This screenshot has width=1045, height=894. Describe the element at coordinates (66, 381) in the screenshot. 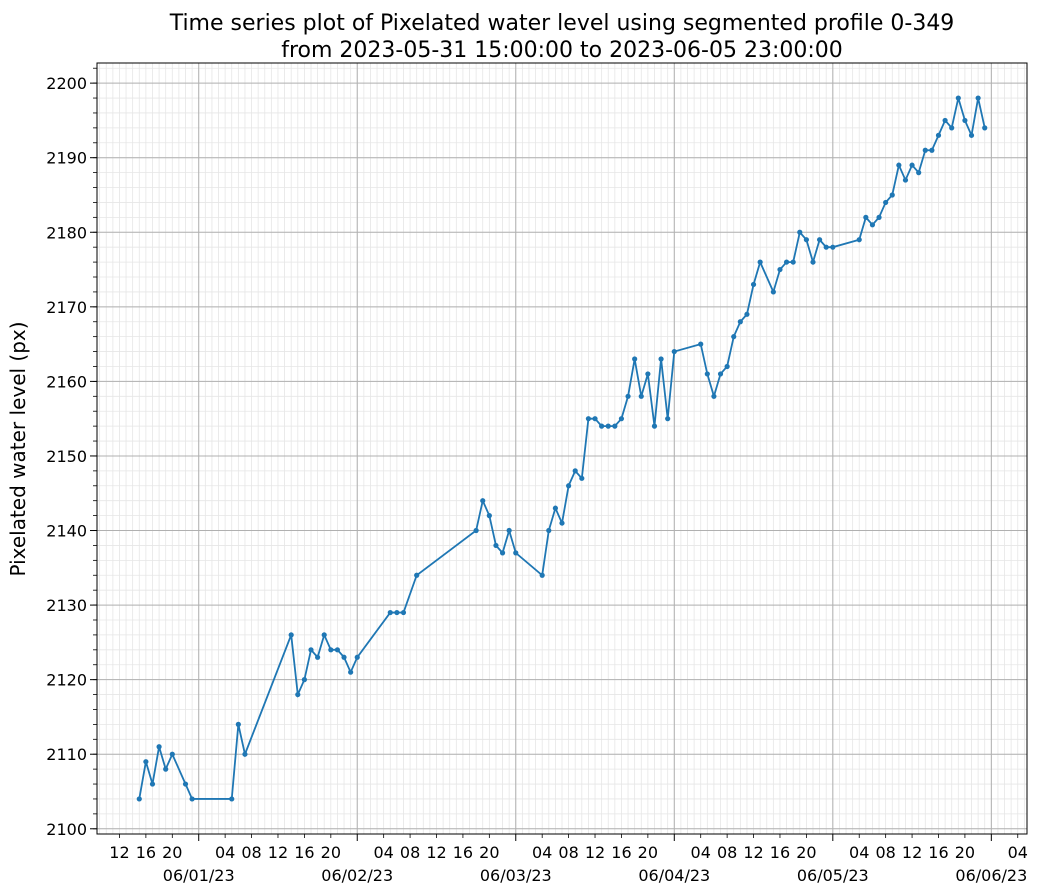

I see `y-tick-label: 2160` at that location.